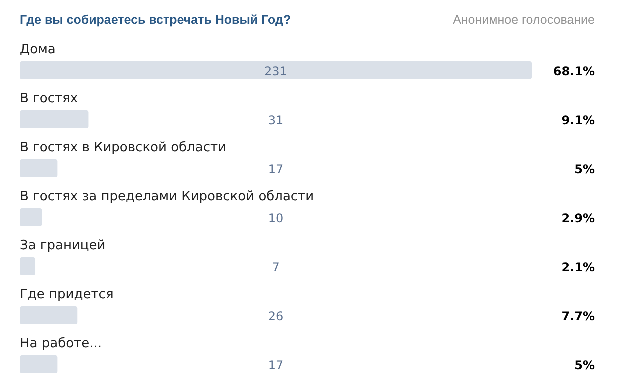 This screenshot has width=619, height=389. Describe the element at coordinates (574, 71) in the screenshot. I see `text: 68.1%` at that location.